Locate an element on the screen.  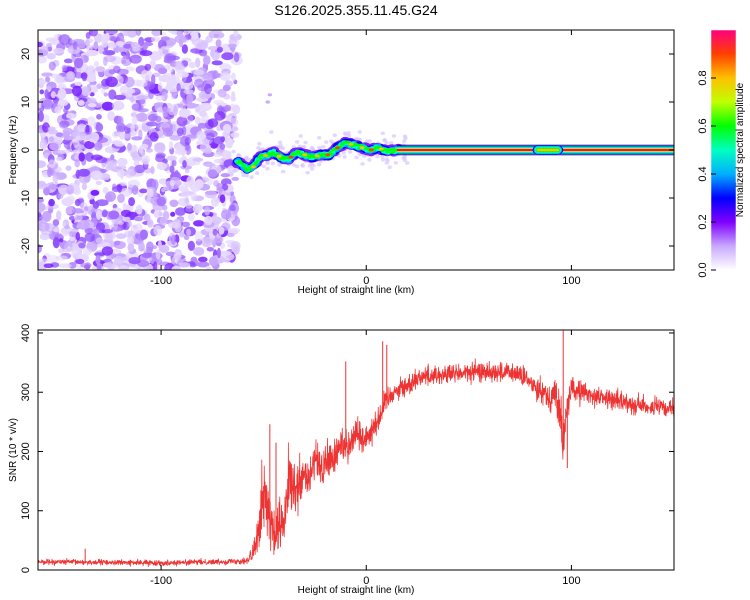
track-hotspot is located at coordinates (305, 155).